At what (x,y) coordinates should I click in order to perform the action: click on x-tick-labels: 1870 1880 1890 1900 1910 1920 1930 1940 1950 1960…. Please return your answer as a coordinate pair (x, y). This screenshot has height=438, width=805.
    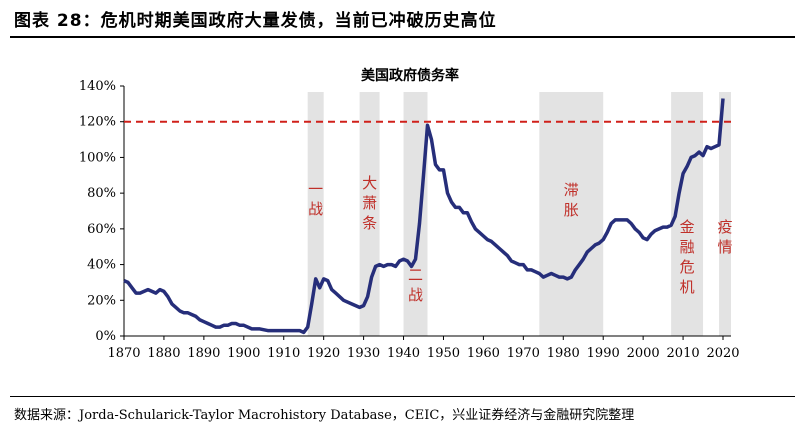
    Looking at the image, I should click on (423, 353).